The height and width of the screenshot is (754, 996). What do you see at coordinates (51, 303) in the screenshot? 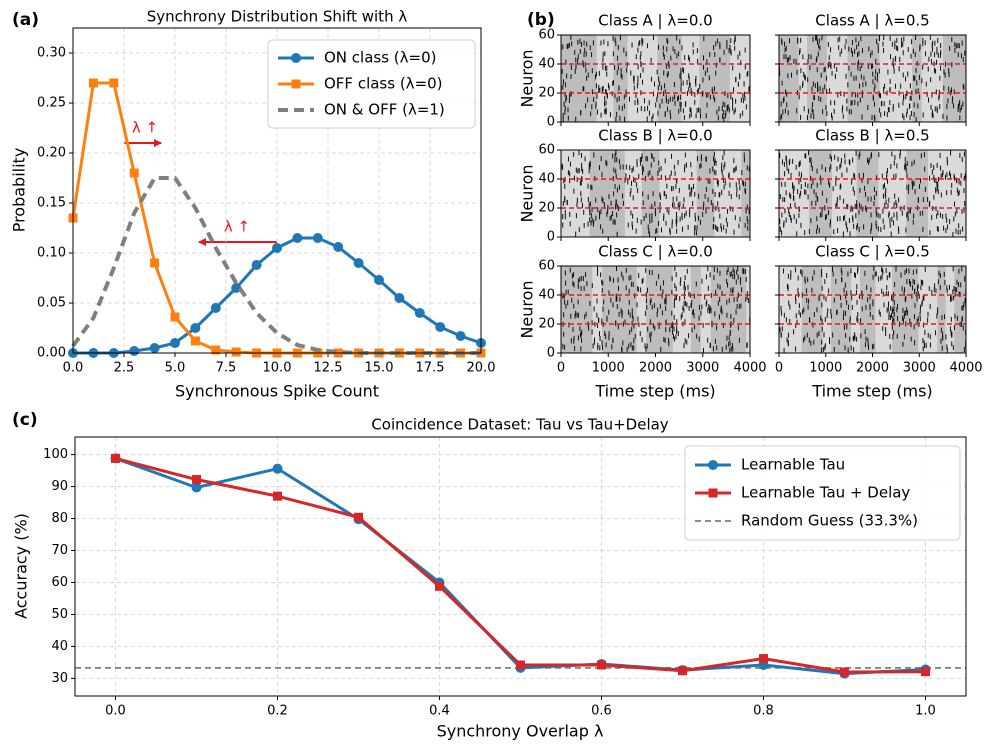
I see `y-tick-label: 0.05` at bounding box center [51, 303].